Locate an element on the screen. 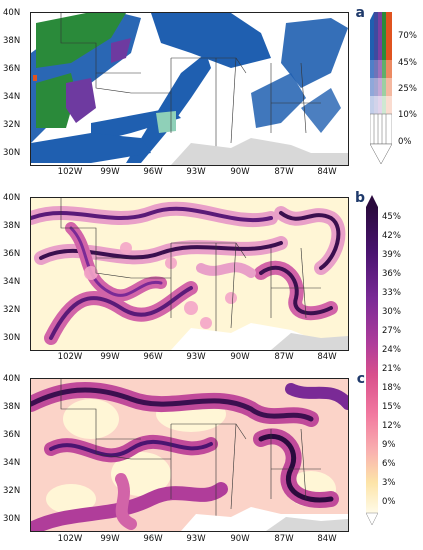 The image size is (423, 550). colorbar-tick: 10% is located at coordinates (407, 115).